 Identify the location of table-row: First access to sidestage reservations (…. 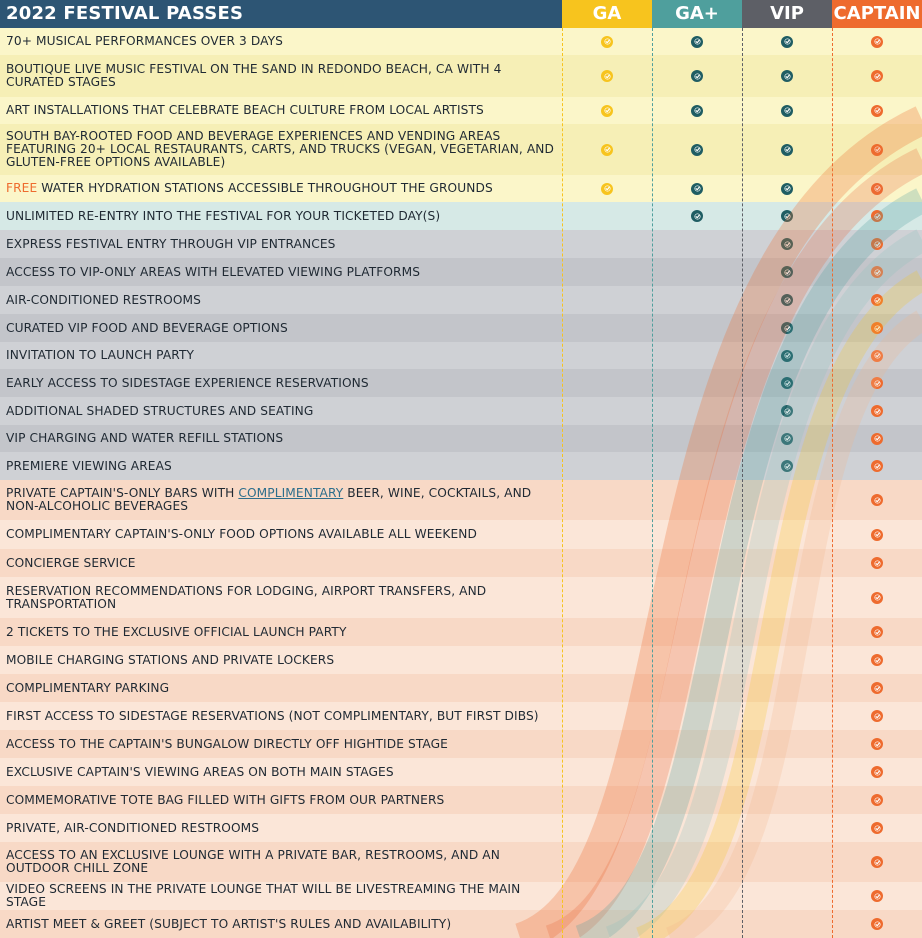
(461, 716).